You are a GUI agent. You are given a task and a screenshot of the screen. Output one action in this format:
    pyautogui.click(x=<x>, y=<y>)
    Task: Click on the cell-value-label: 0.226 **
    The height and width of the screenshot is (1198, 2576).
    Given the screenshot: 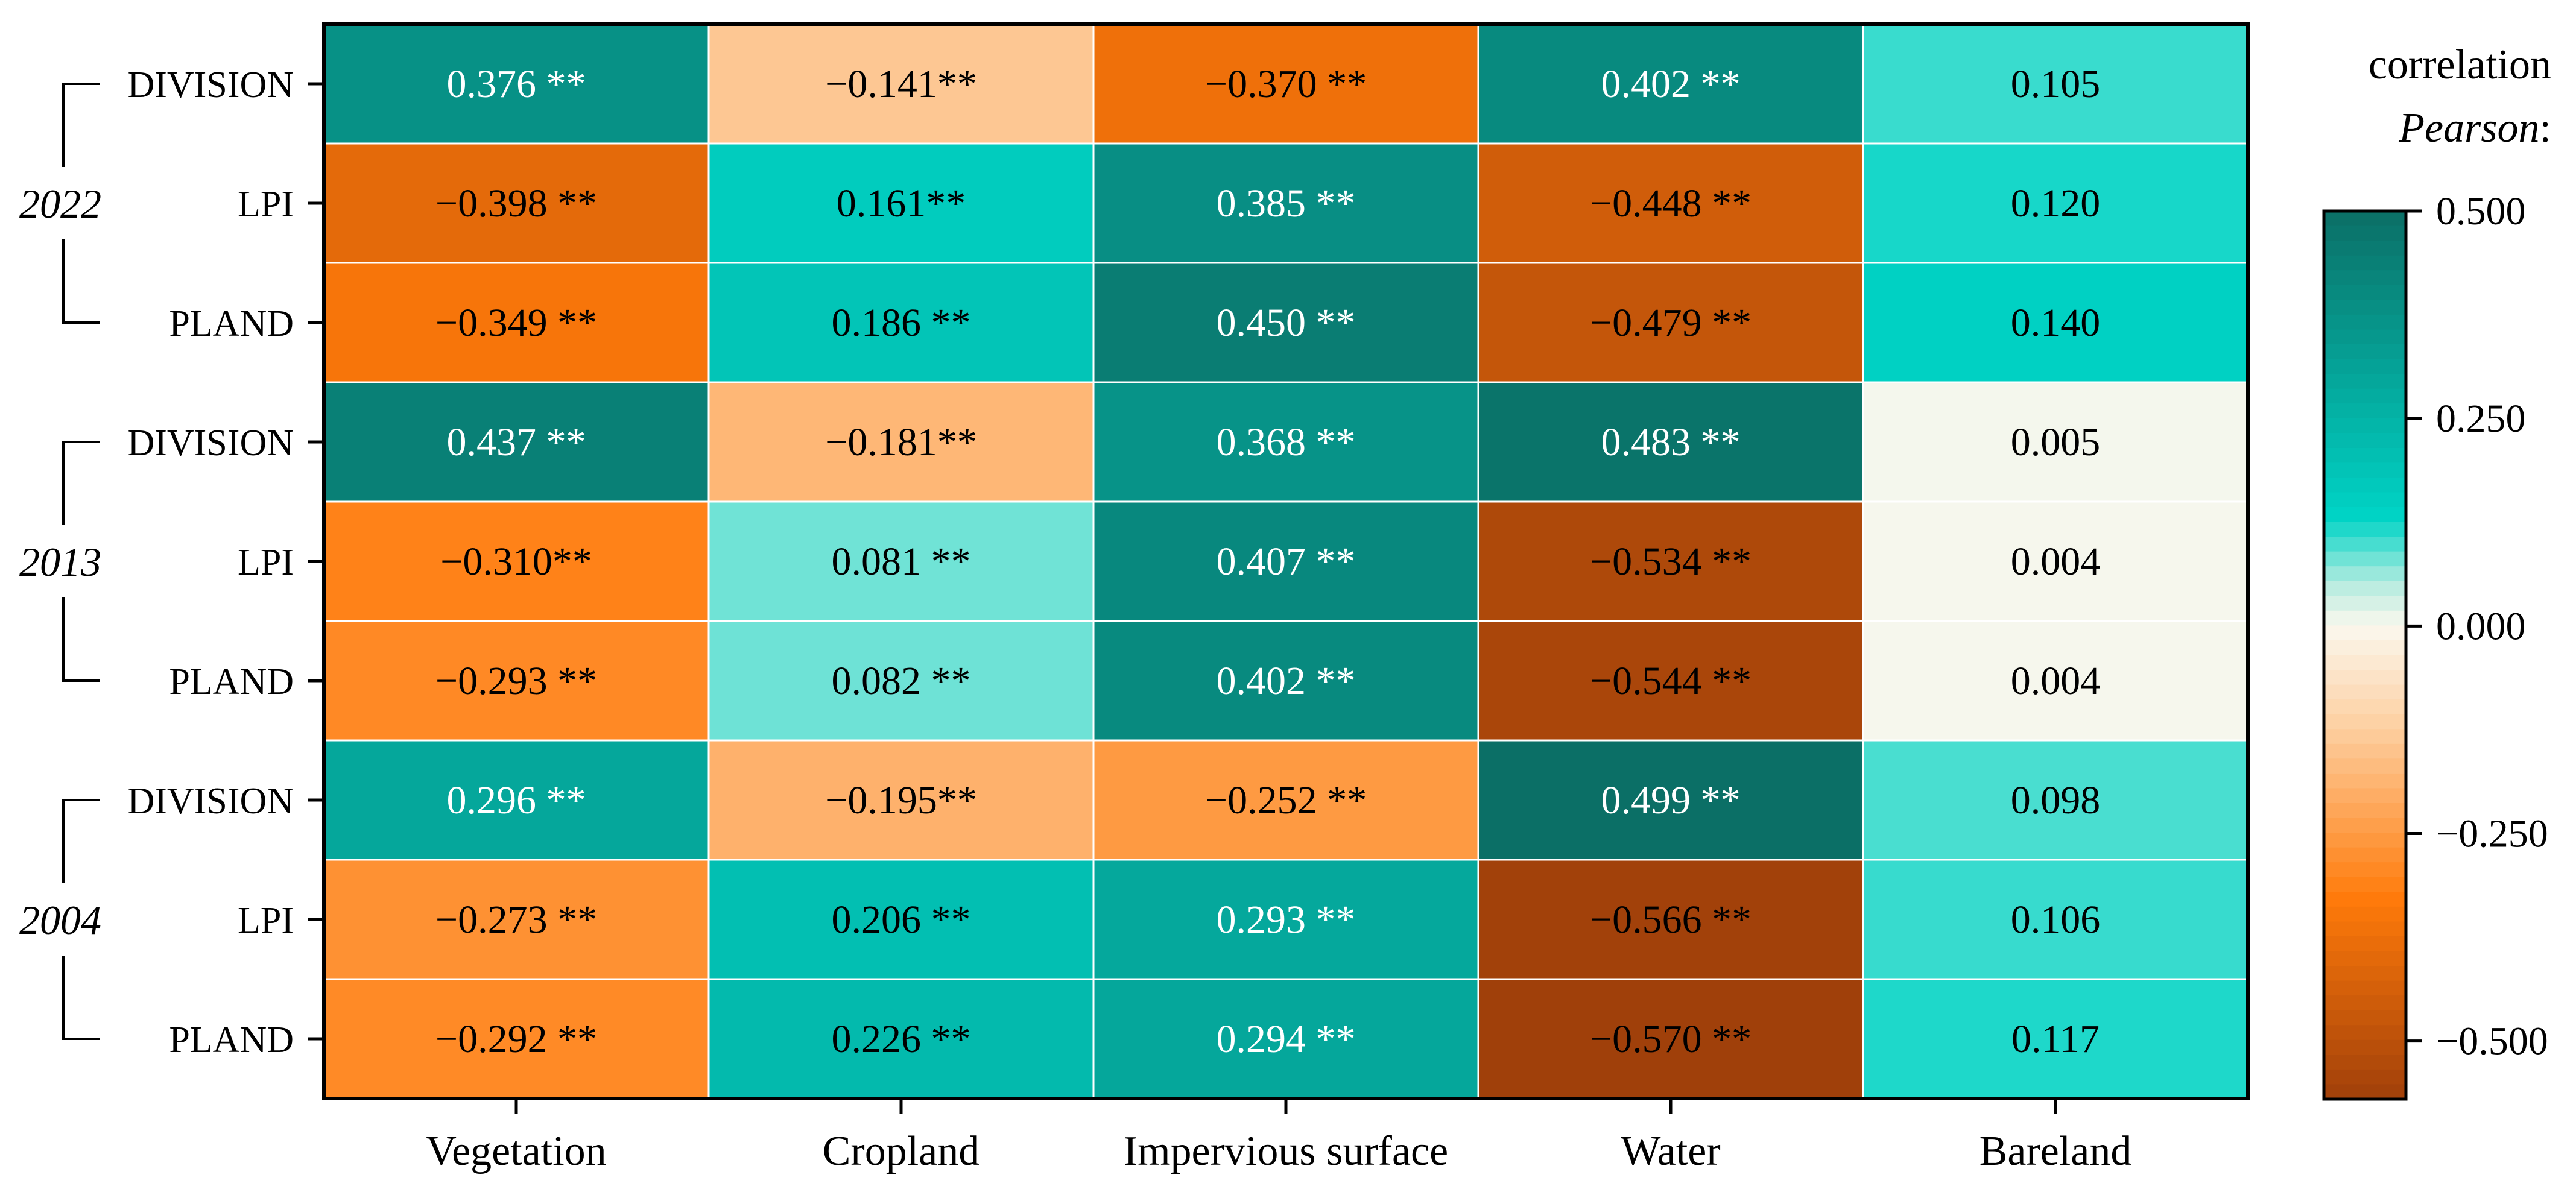 What is the action you would take?
    pyautogui.click(x=901, y=1039)
    